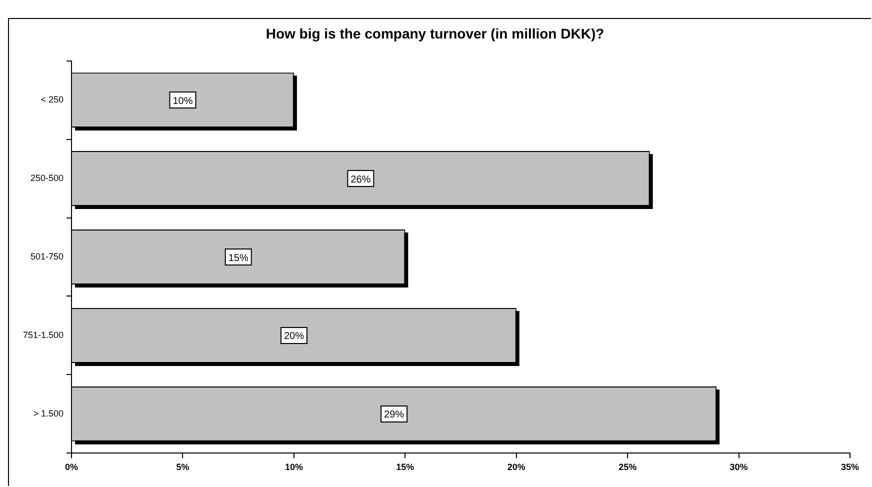  Describe the element at coordinates (360, 180) in the screenshot. I see `data-label: 26%` at that location.